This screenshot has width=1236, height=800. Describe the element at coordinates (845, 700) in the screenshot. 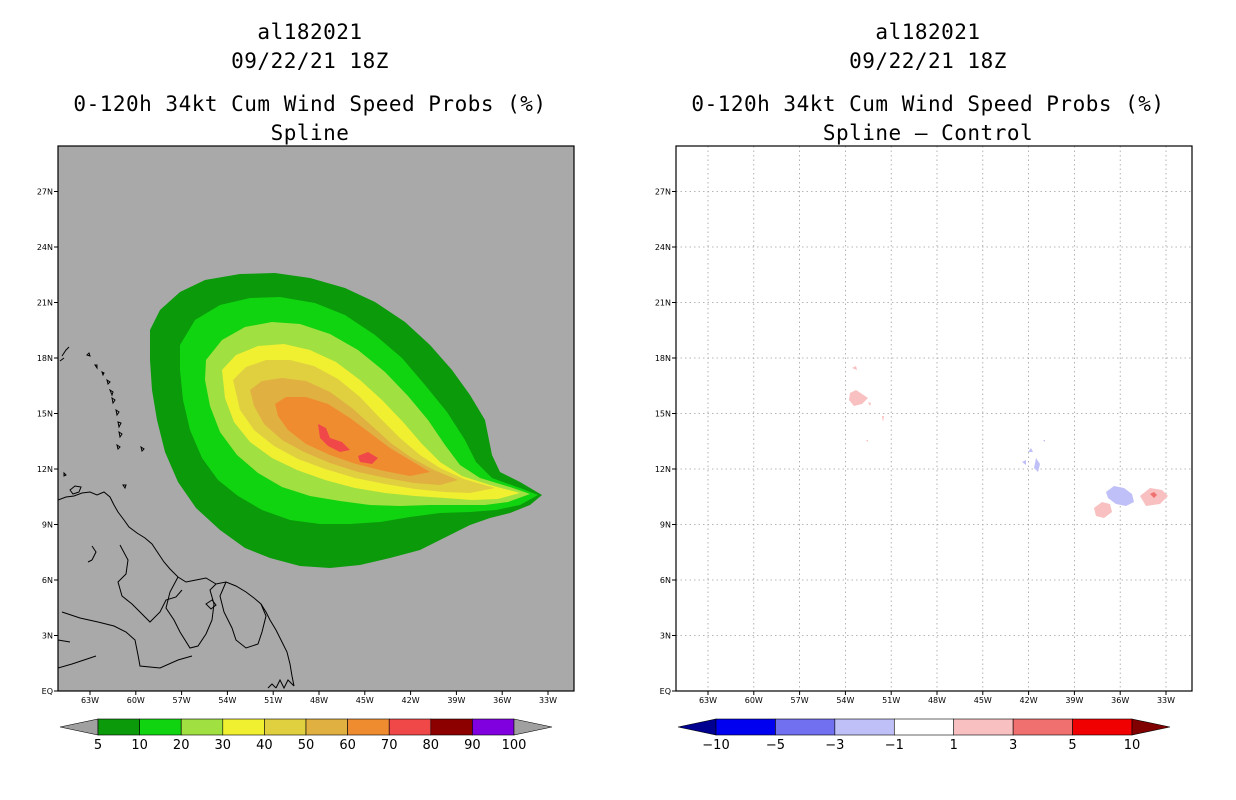

I see `lon-tick-label: 54W` at that location.